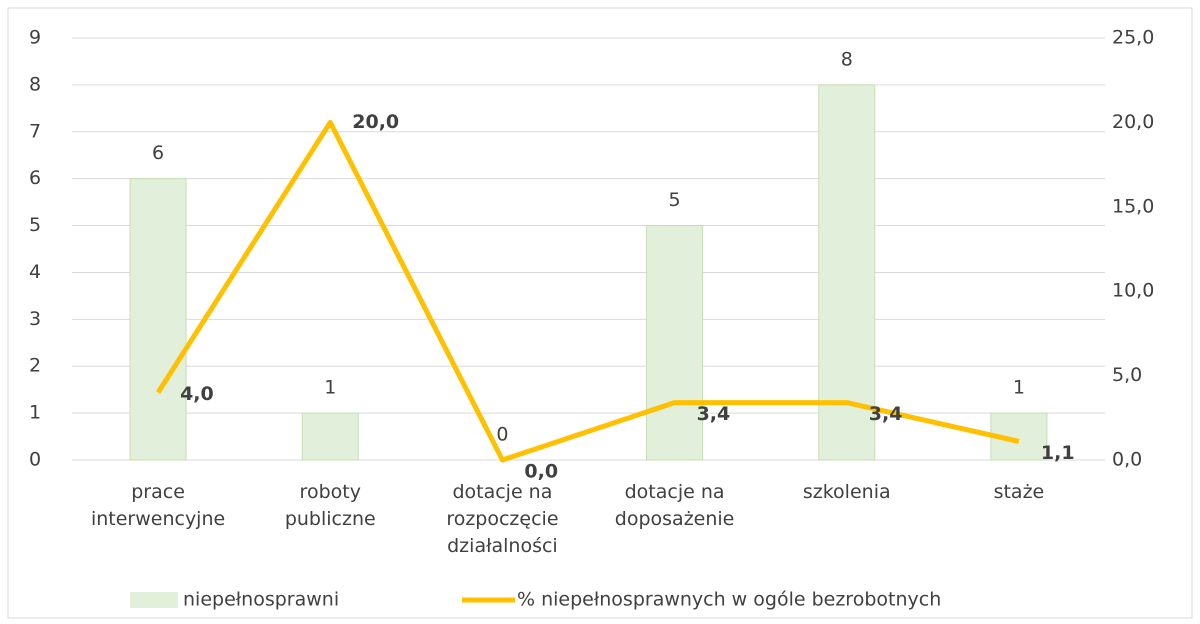 This screenshot has height=624, width=1200. Describe the element at coordinates (35, 413) in the screenshot. I see `y-tick-label: 1` at that location.